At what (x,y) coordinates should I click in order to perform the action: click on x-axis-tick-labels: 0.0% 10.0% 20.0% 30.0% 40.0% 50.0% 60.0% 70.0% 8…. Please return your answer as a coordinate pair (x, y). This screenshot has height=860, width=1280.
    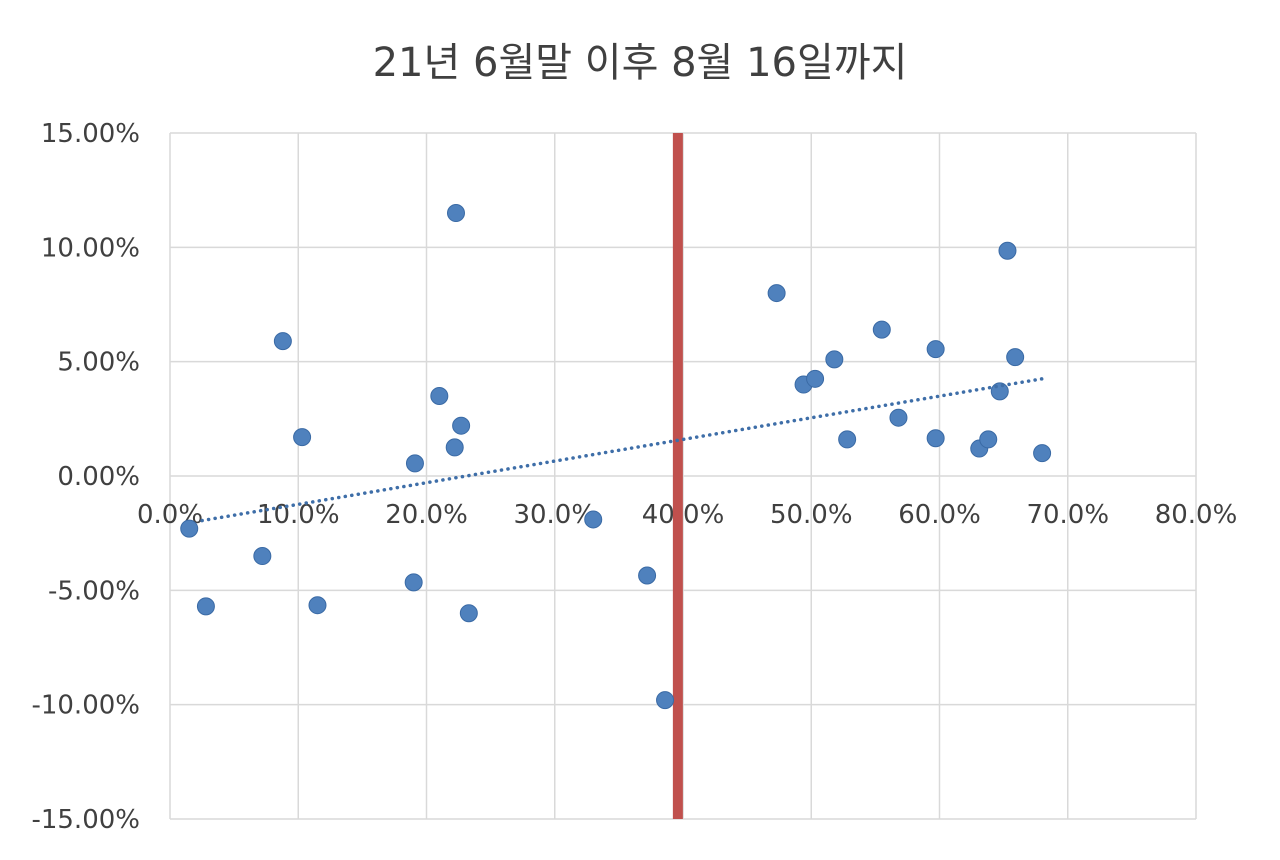
    Looking at the image, I should click on (687, 515).